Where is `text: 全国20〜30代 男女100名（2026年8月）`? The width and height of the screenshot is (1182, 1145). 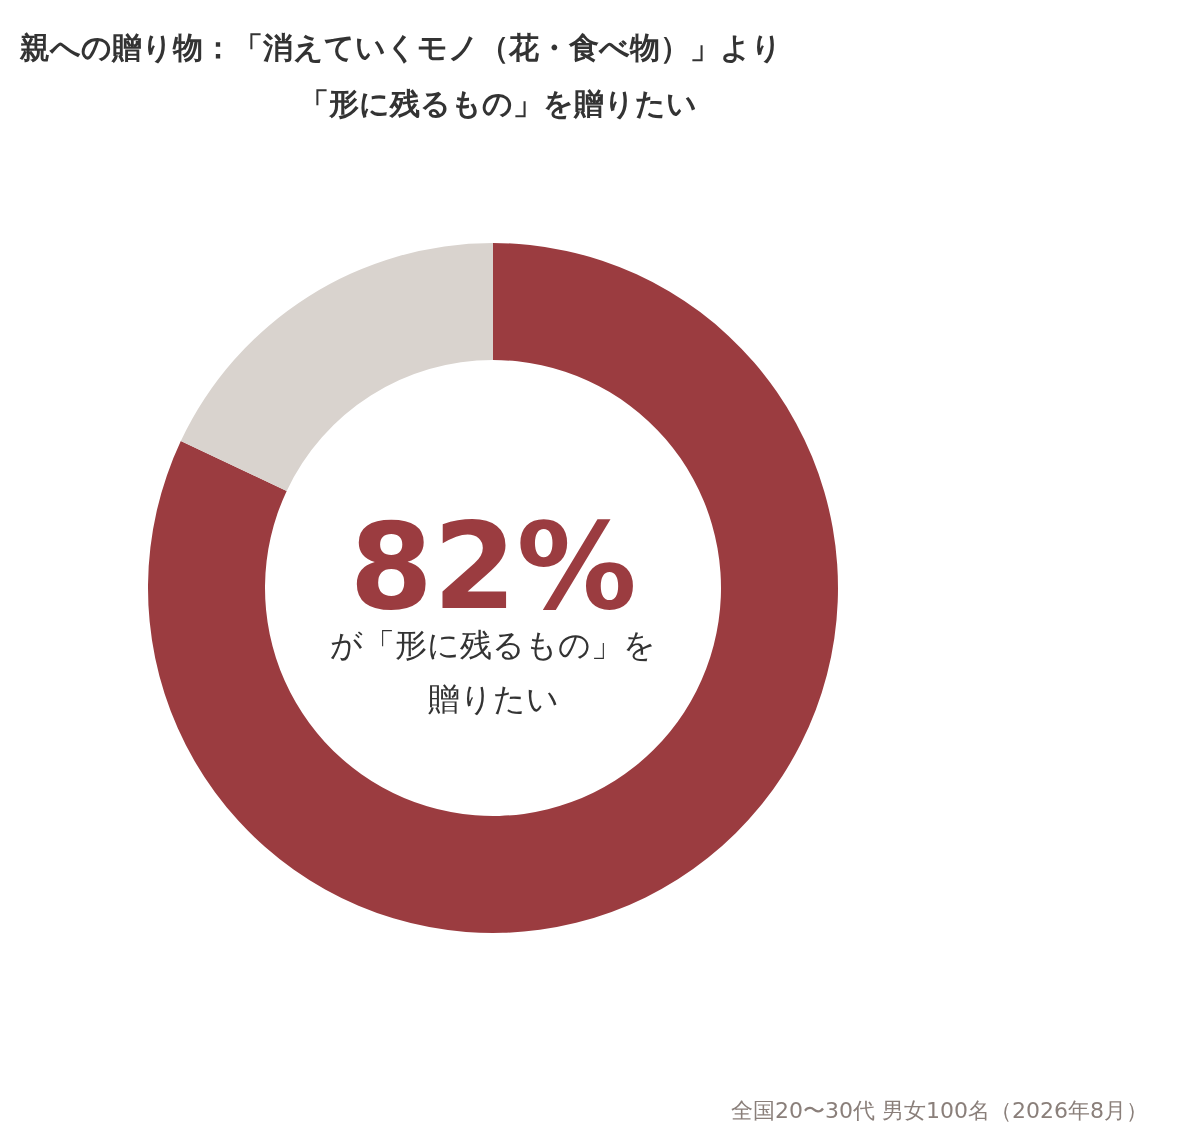
text: 全国20〜30代 男女100名（2026年8月） is located at coordinates (939, 1110).